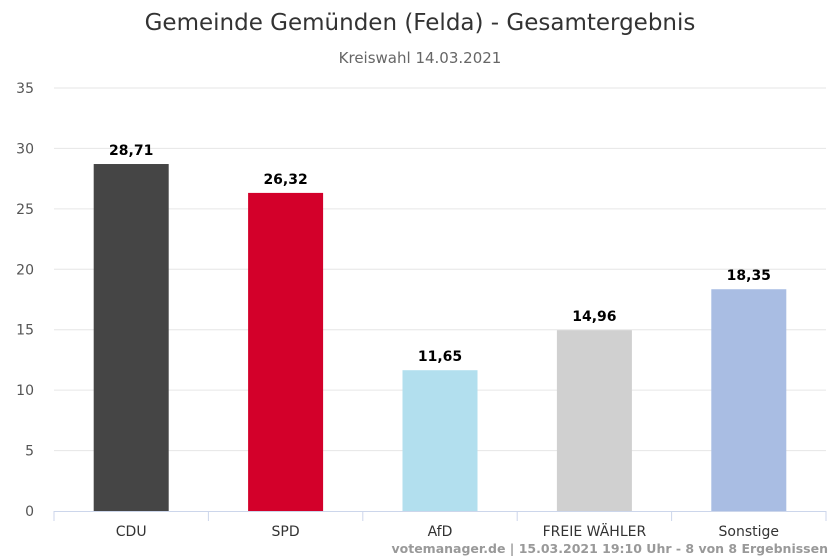 This screenshot has width=840, height=560. What do you see at coordinates (131, 151) in the screenshot?
I see `data-label: 28,71` at bounding box center [131, 151].